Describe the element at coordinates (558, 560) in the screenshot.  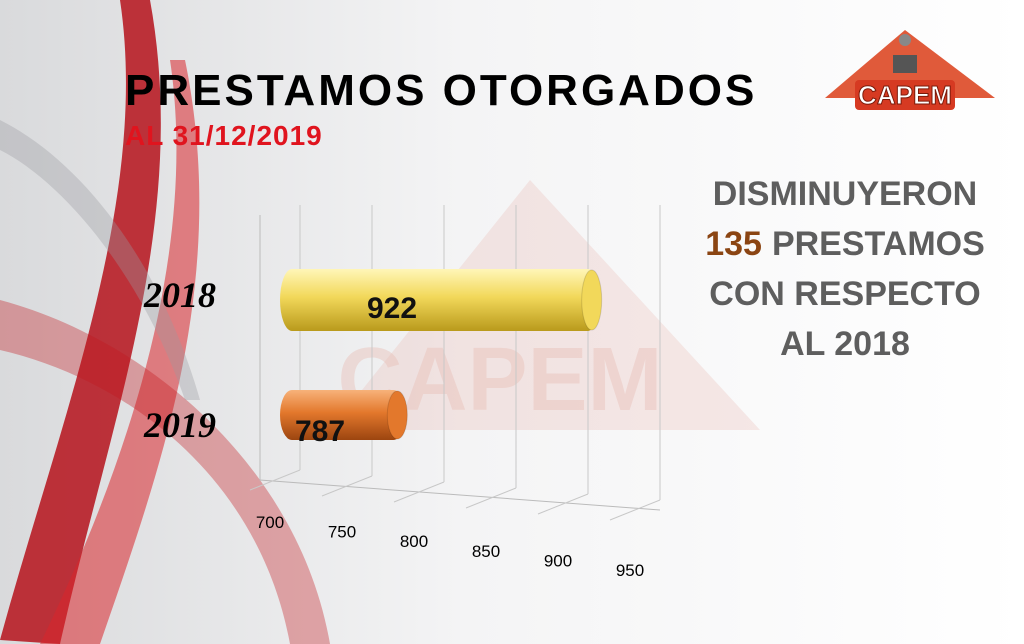
I see `x-tick-label: 900` at that location.